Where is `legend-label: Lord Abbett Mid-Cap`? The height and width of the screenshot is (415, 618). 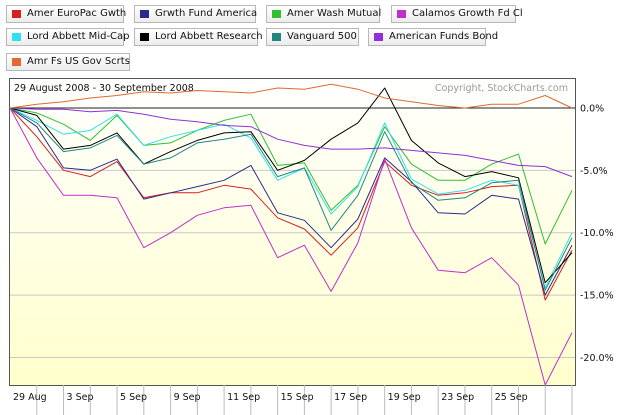
legend-label: Lord Abbett Mid-Cap is located at coordinates (78, 36).